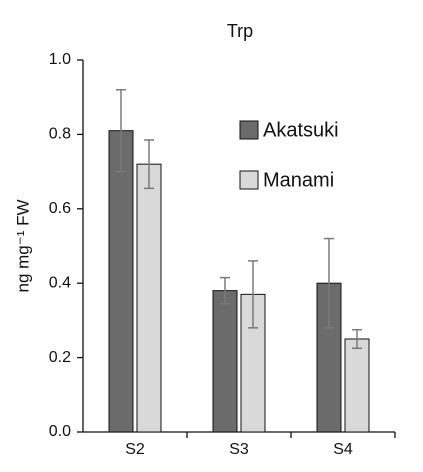 This screenshot has width=423, height=472. I want to click on chart-title: Trp, so click(240, 31).